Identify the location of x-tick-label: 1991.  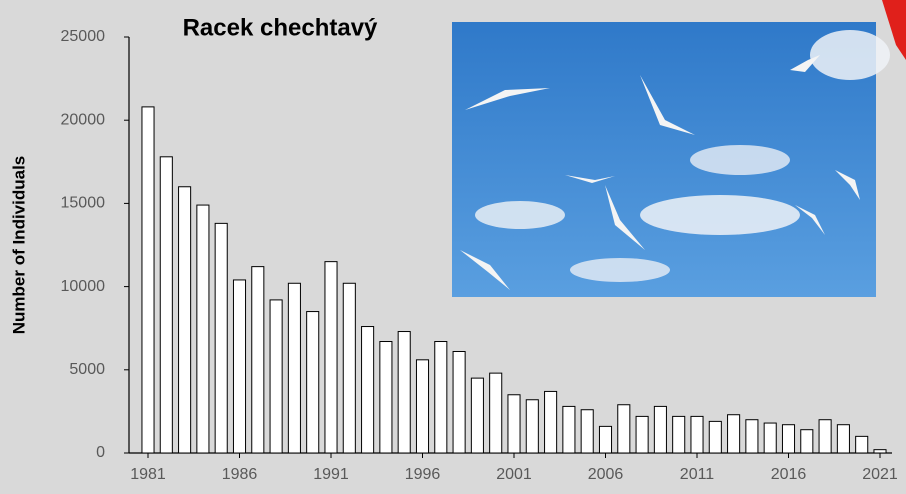
(331, 474).